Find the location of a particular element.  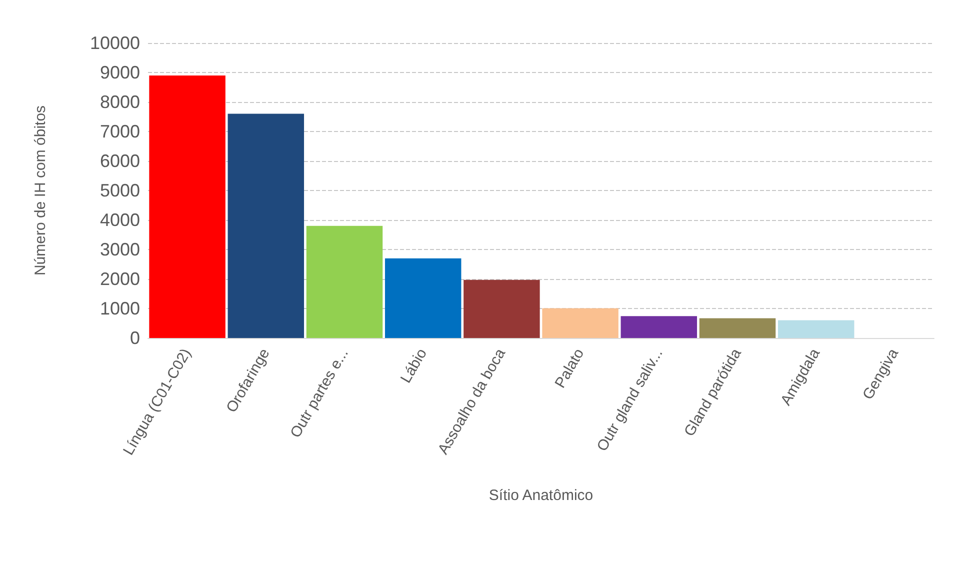

y-tick-label: 1000 is located at coordinates (120, 308).